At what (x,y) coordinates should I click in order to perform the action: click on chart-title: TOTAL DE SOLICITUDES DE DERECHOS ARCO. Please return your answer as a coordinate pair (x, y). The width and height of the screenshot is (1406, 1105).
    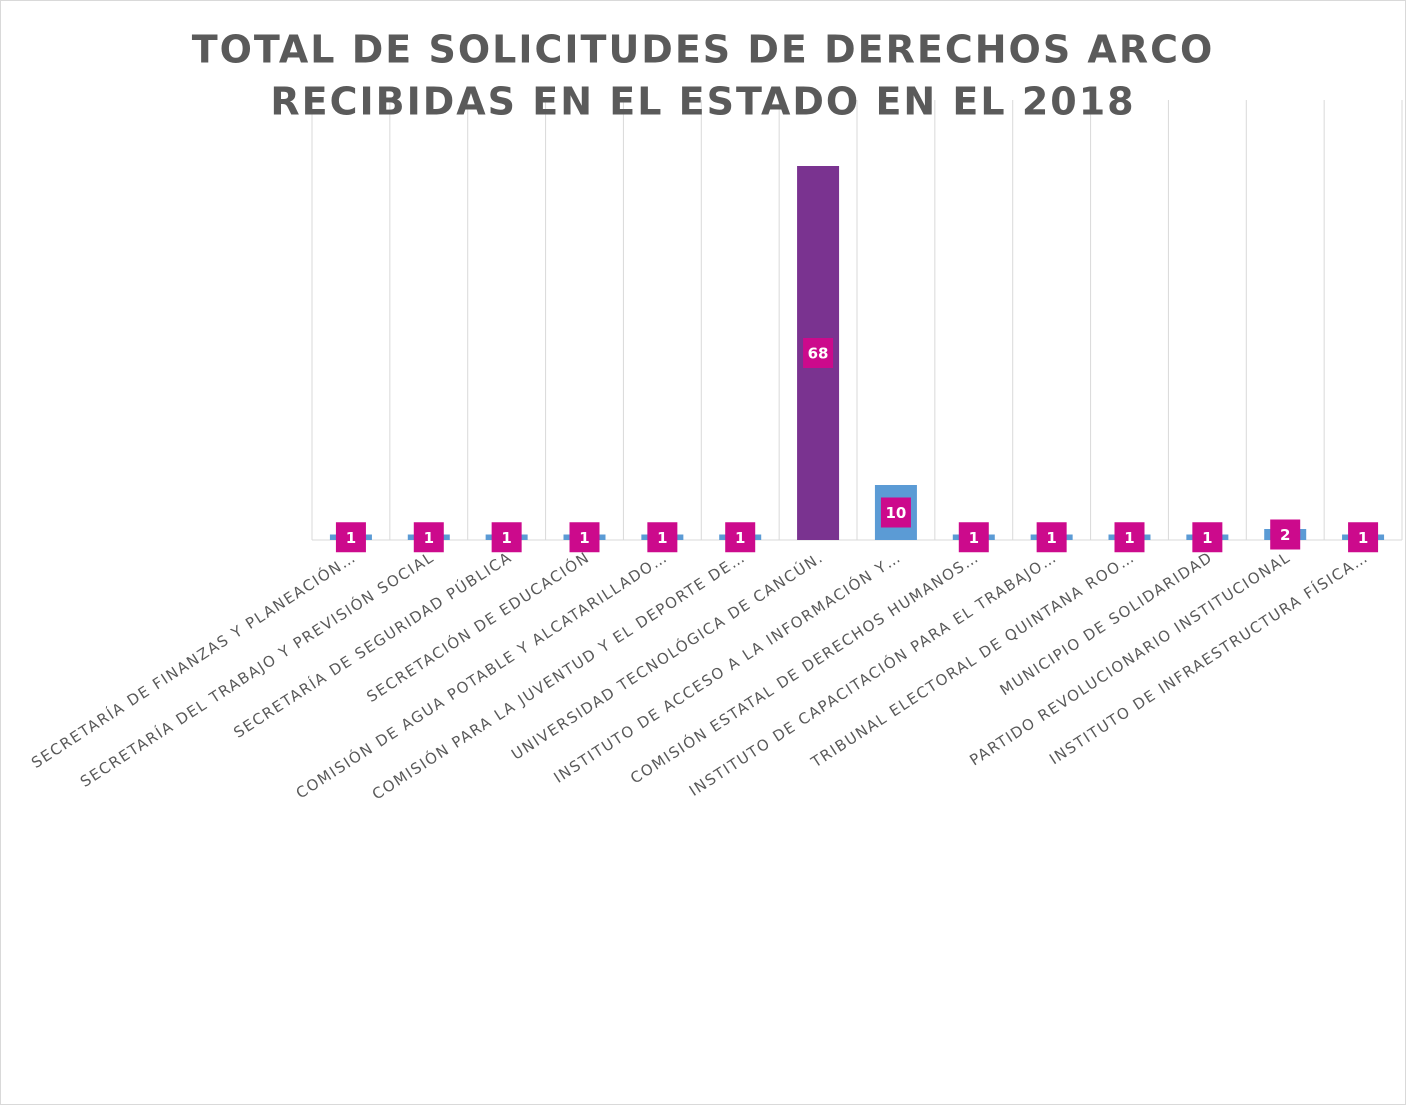
    Looking at the image, I should click on (703, 50).